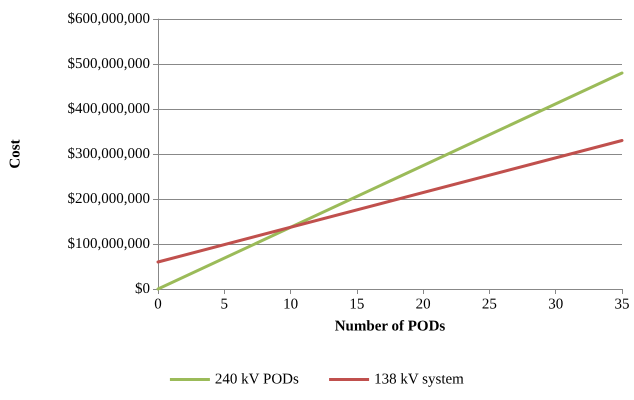 The height and width of the screenshot is (400, 634). Describe the element at coordinates (109, 199) in the screenshot. I see `y-tick-label: $200,000,000` at that location.